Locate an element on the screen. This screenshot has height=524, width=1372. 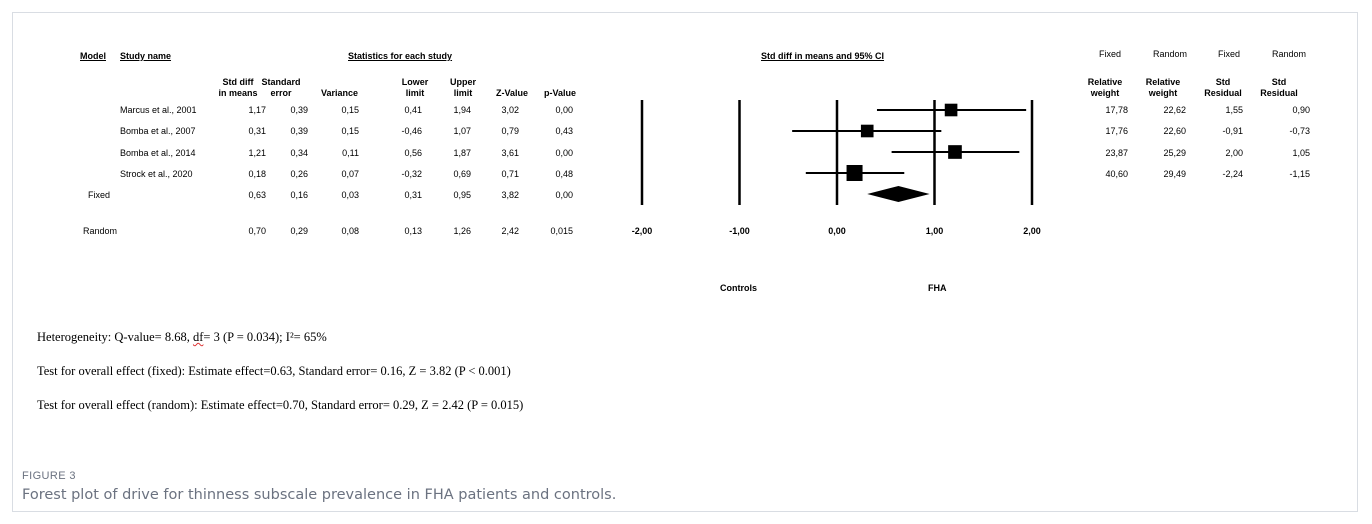
random-label: Random is located at coordinates (100, 231).